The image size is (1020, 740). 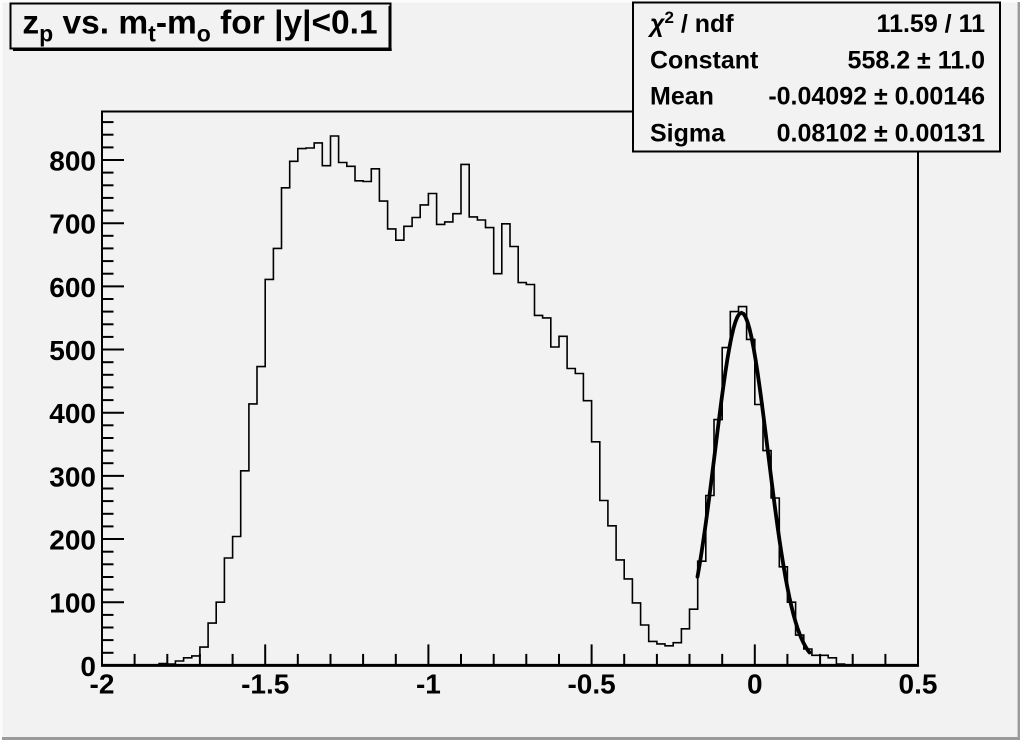 What do you see at coordinates (690, 23) in the screenshot?
I see `svg-text: χ2 / ndf` at bounding box center [690, 23].